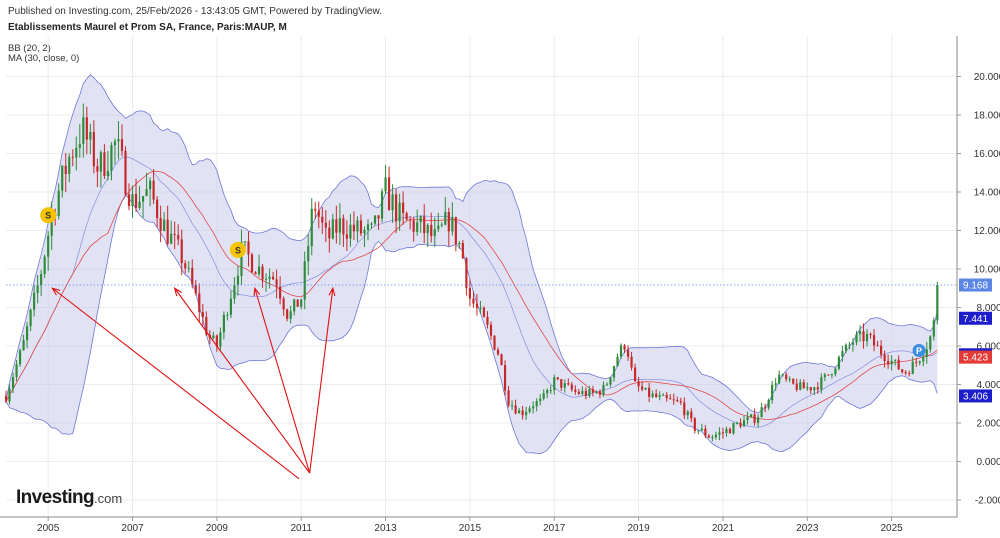 Image resolution: width=1000 pixels, height=538 pixels. I want to click on indicator-bollinger-label: BB (20, 2), so click(29, 48).